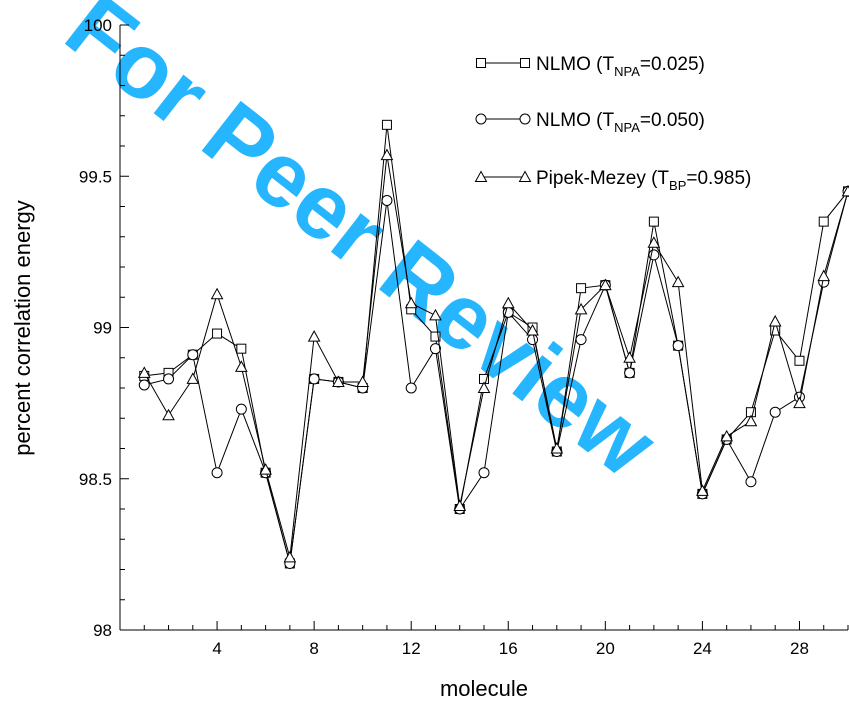 The height and width of the screenshot is (704, 849). What do you see at coordinates (102, 630) in the screenshot?
I see `y-tick-label: 98` at bounding box center [102, 630].